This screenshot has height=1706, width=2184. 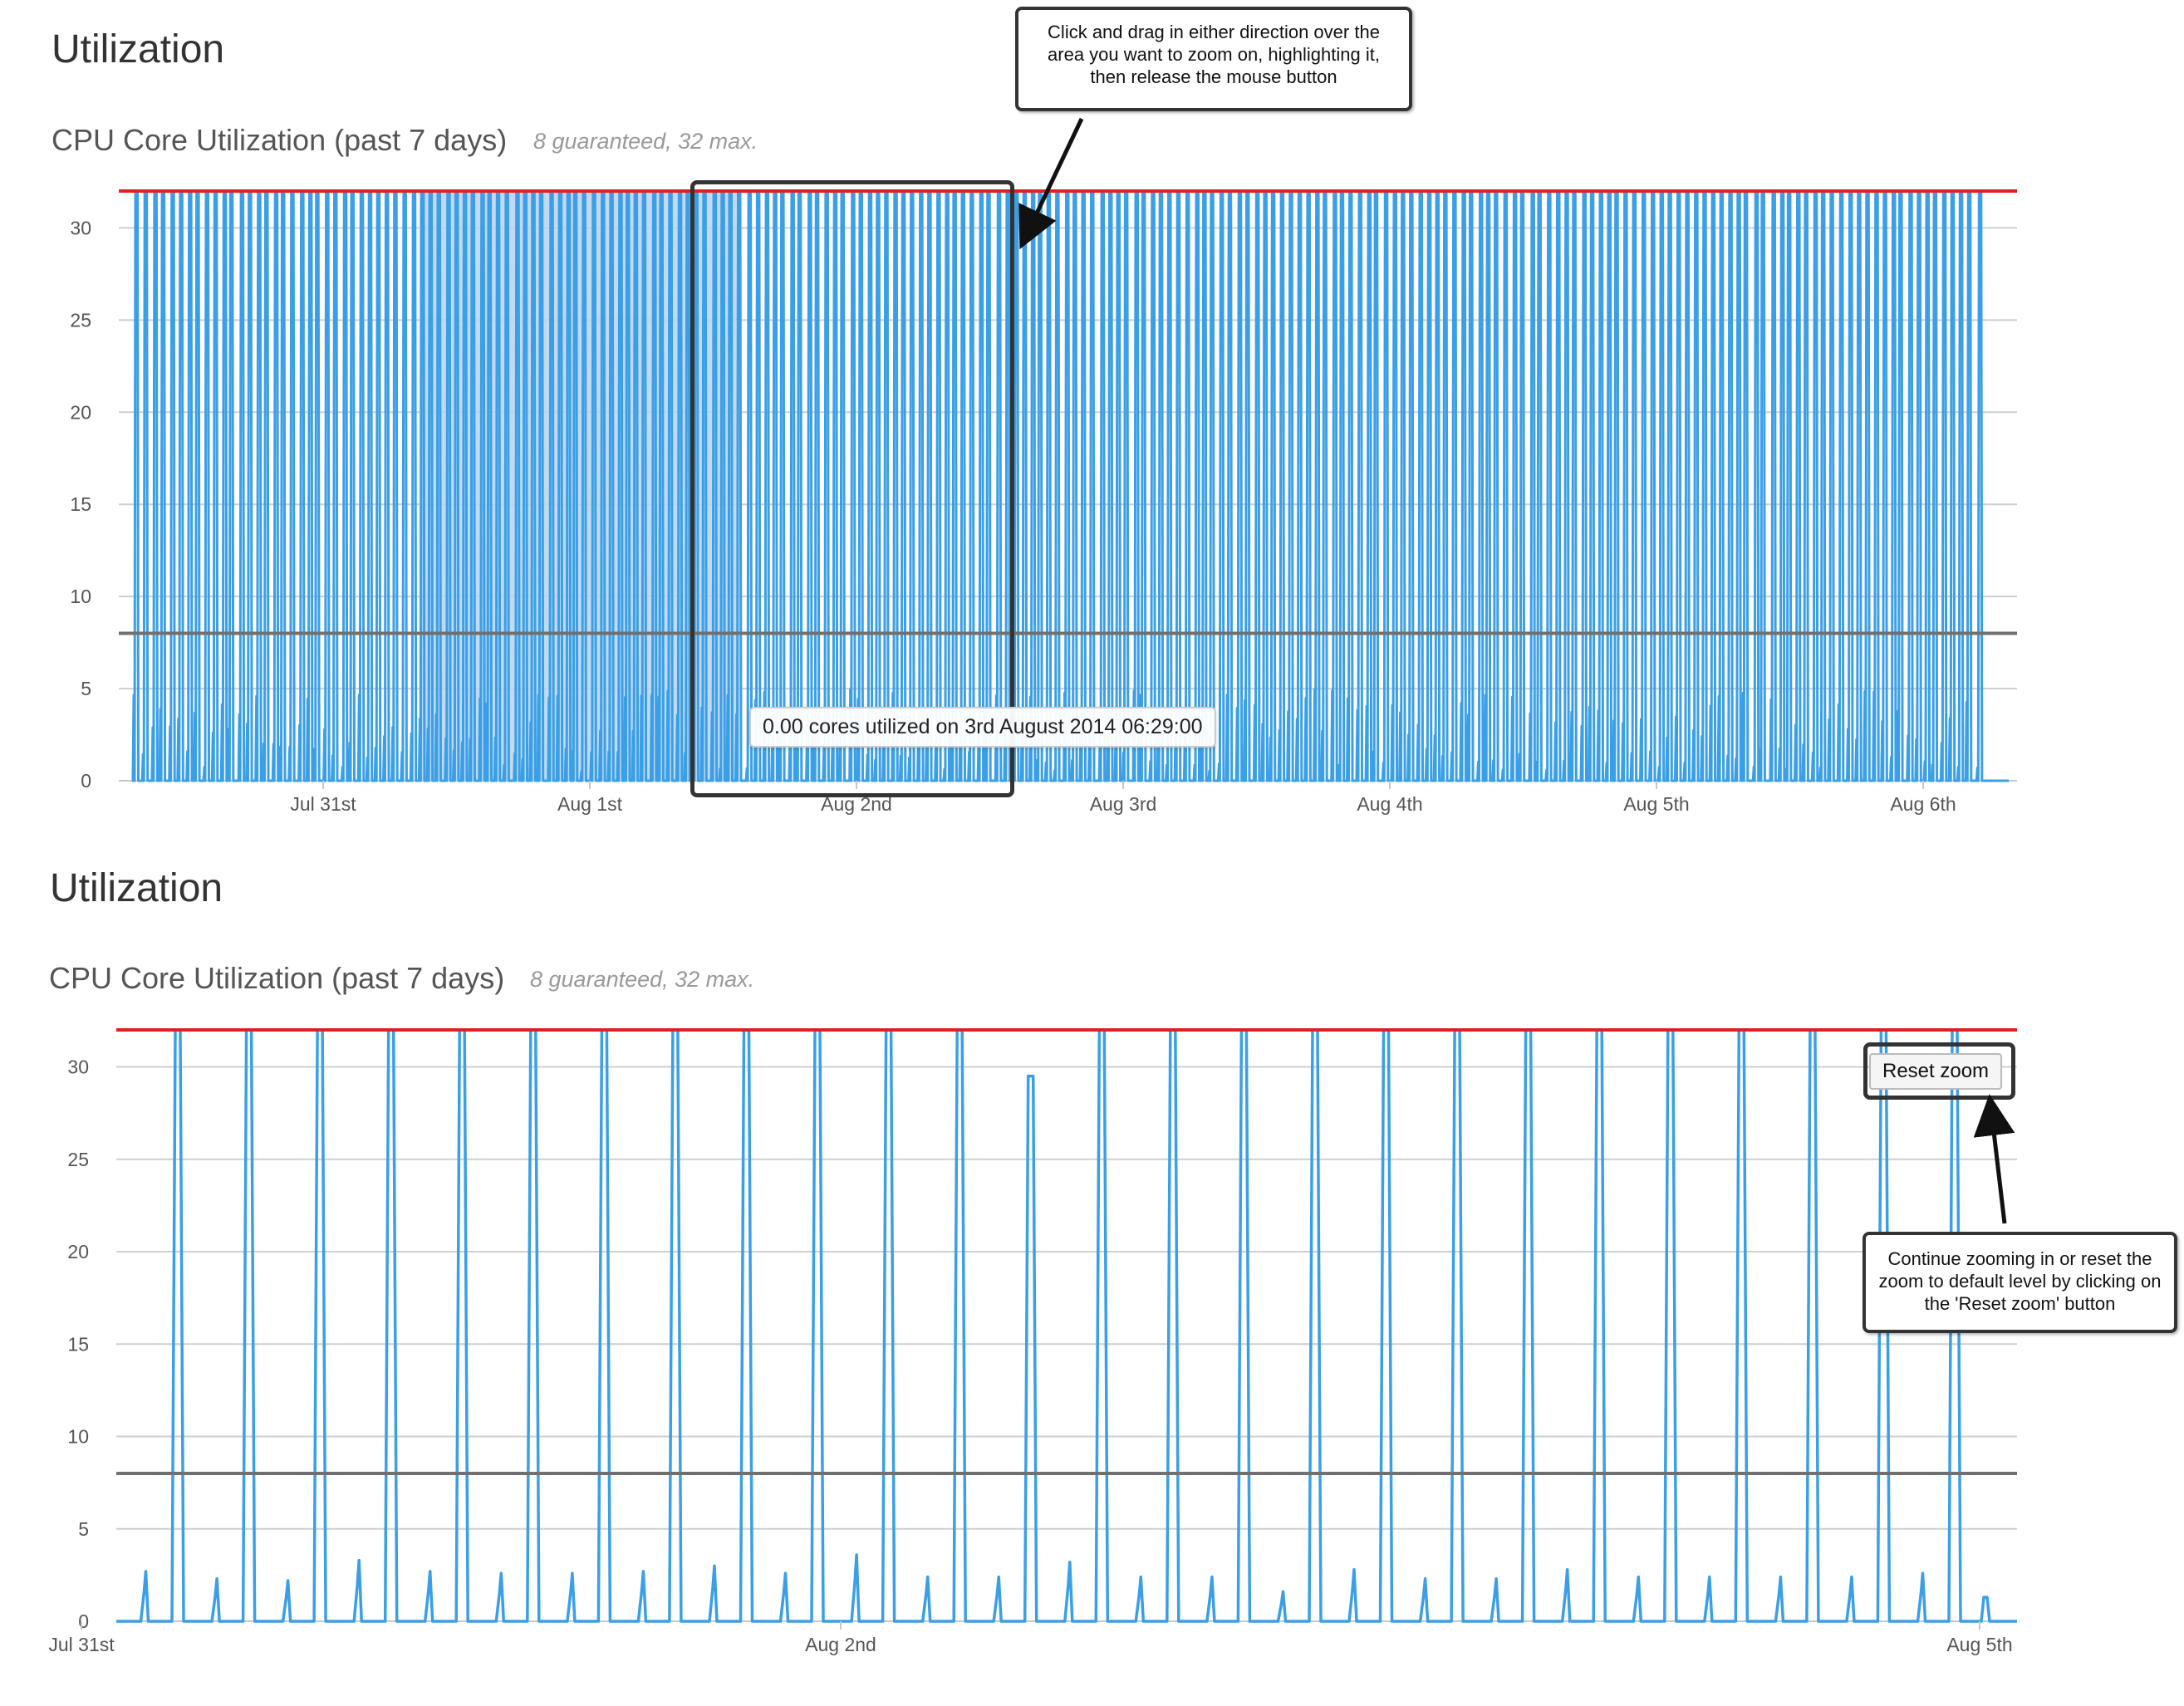 I want to click on x-tick-label: Aug 6th, so click(x=1923, y=804).